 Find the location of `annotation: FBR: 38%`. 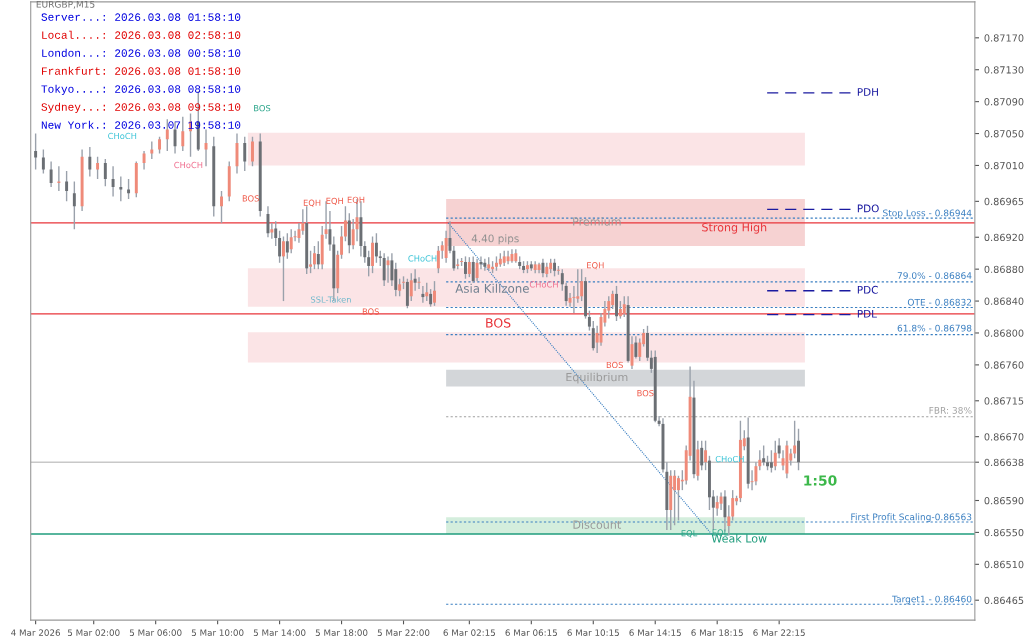

annotation: FBR: 38% is located at coordinates (950, 410).